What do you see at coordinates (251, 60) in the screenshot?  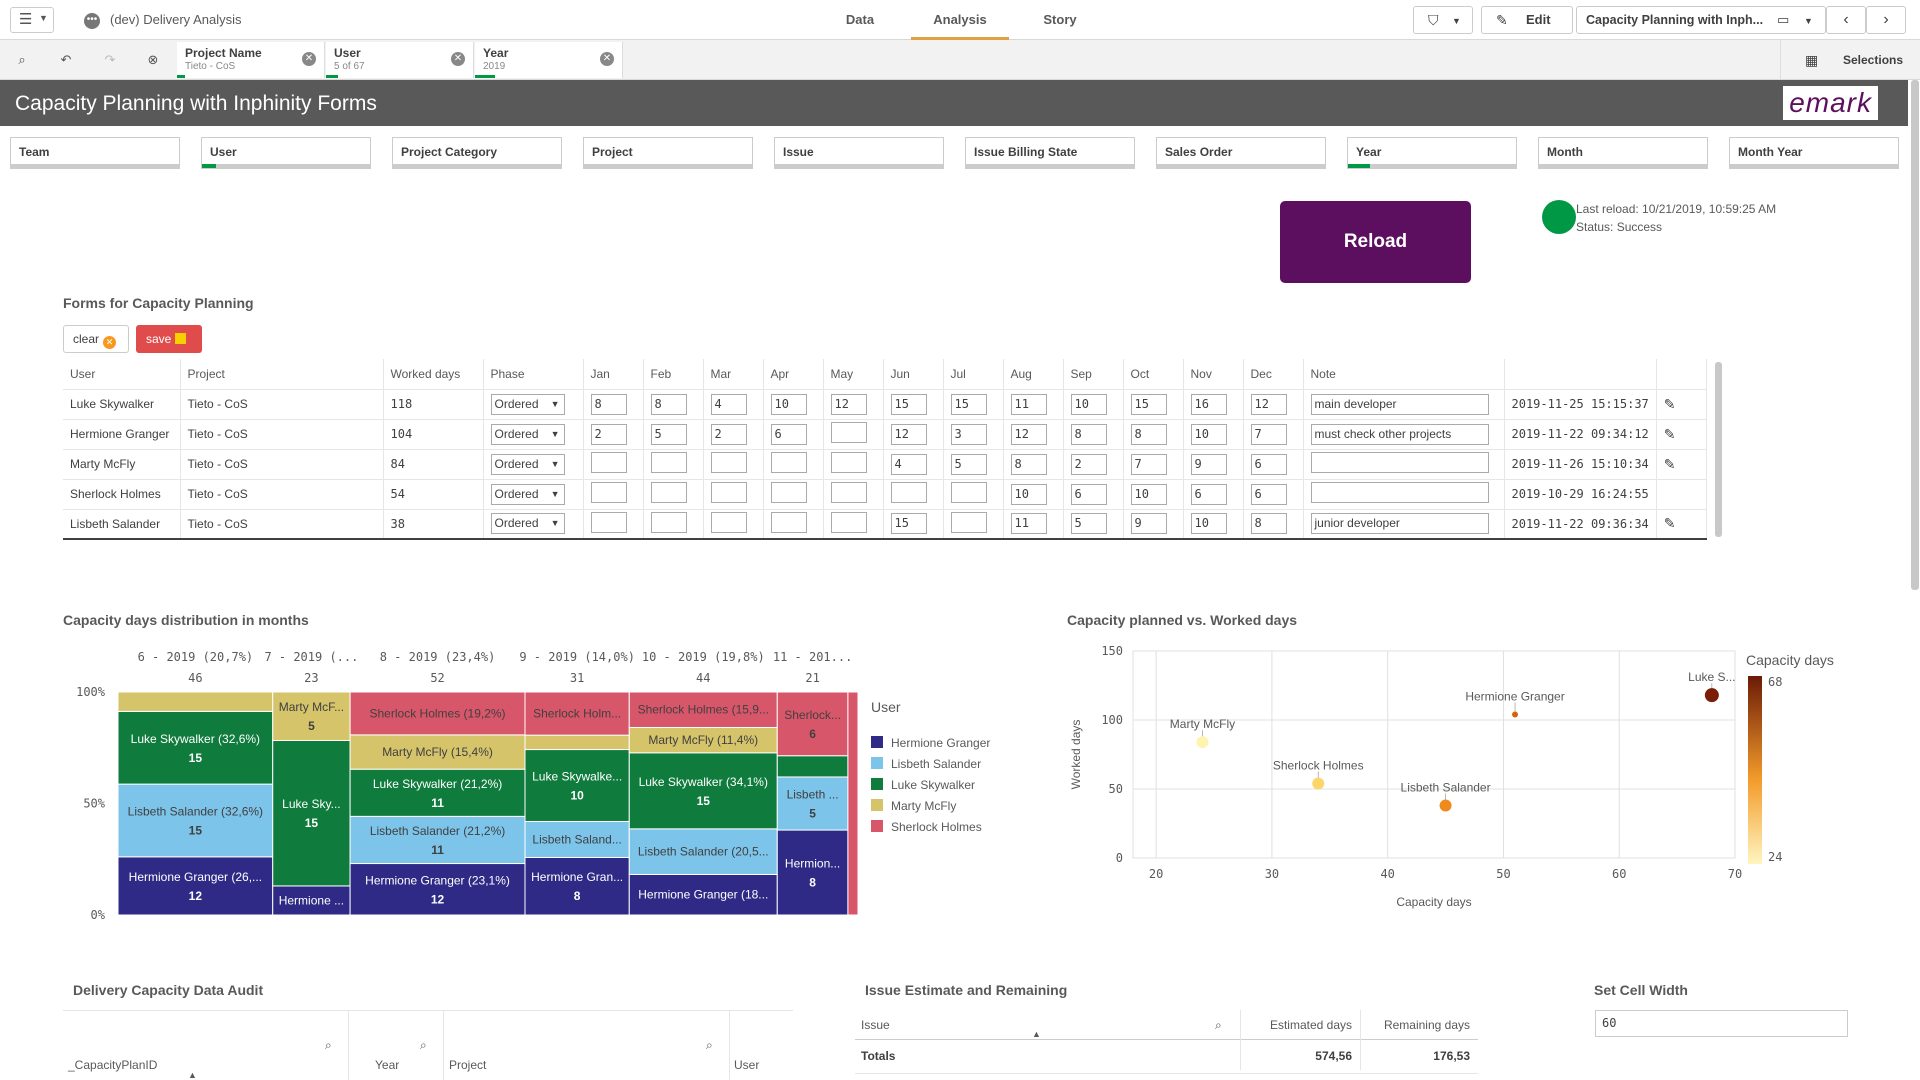 I see `selection-chip-project-name: Project Name Tieto - CoS ✕` at bounding box center [251, 60].